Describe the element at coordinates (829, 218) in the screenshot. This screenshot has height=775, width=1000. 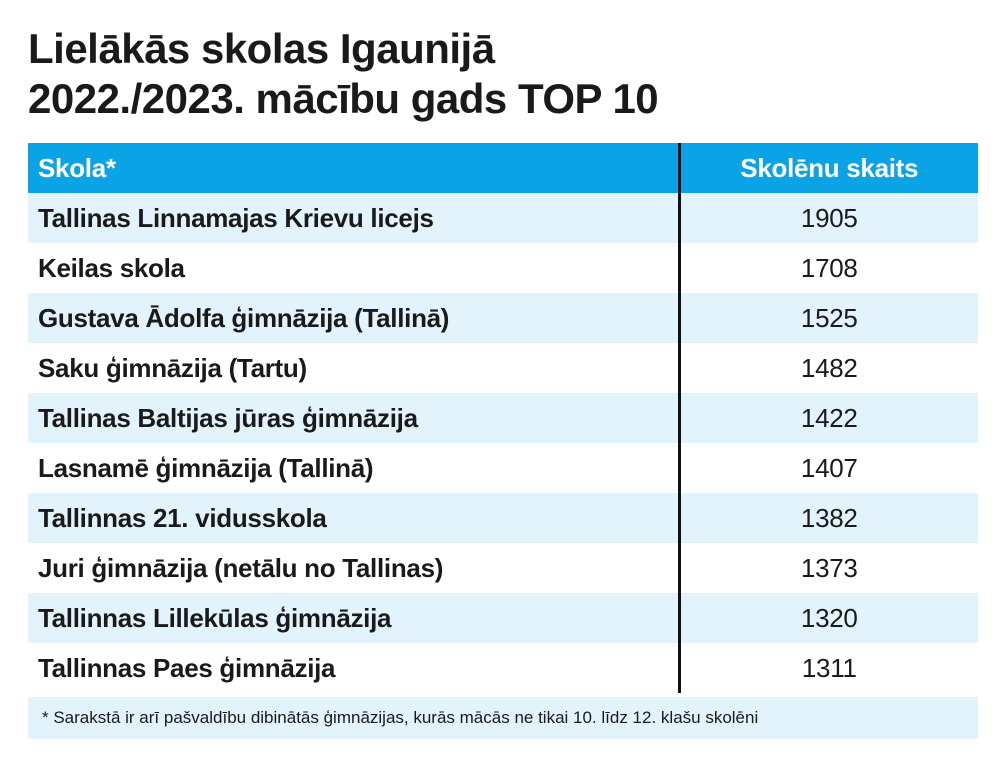
I see `student-count-cell: 1905` at that location.